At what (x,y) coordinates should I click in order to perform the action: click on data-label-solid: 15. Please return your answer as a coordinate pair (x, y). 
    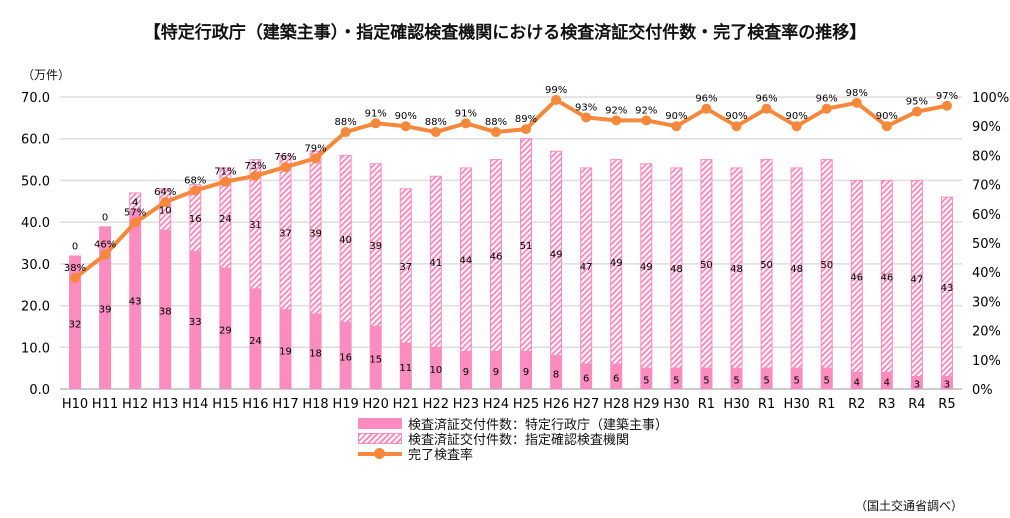
    Looking at the image, I should click on (375, 360).